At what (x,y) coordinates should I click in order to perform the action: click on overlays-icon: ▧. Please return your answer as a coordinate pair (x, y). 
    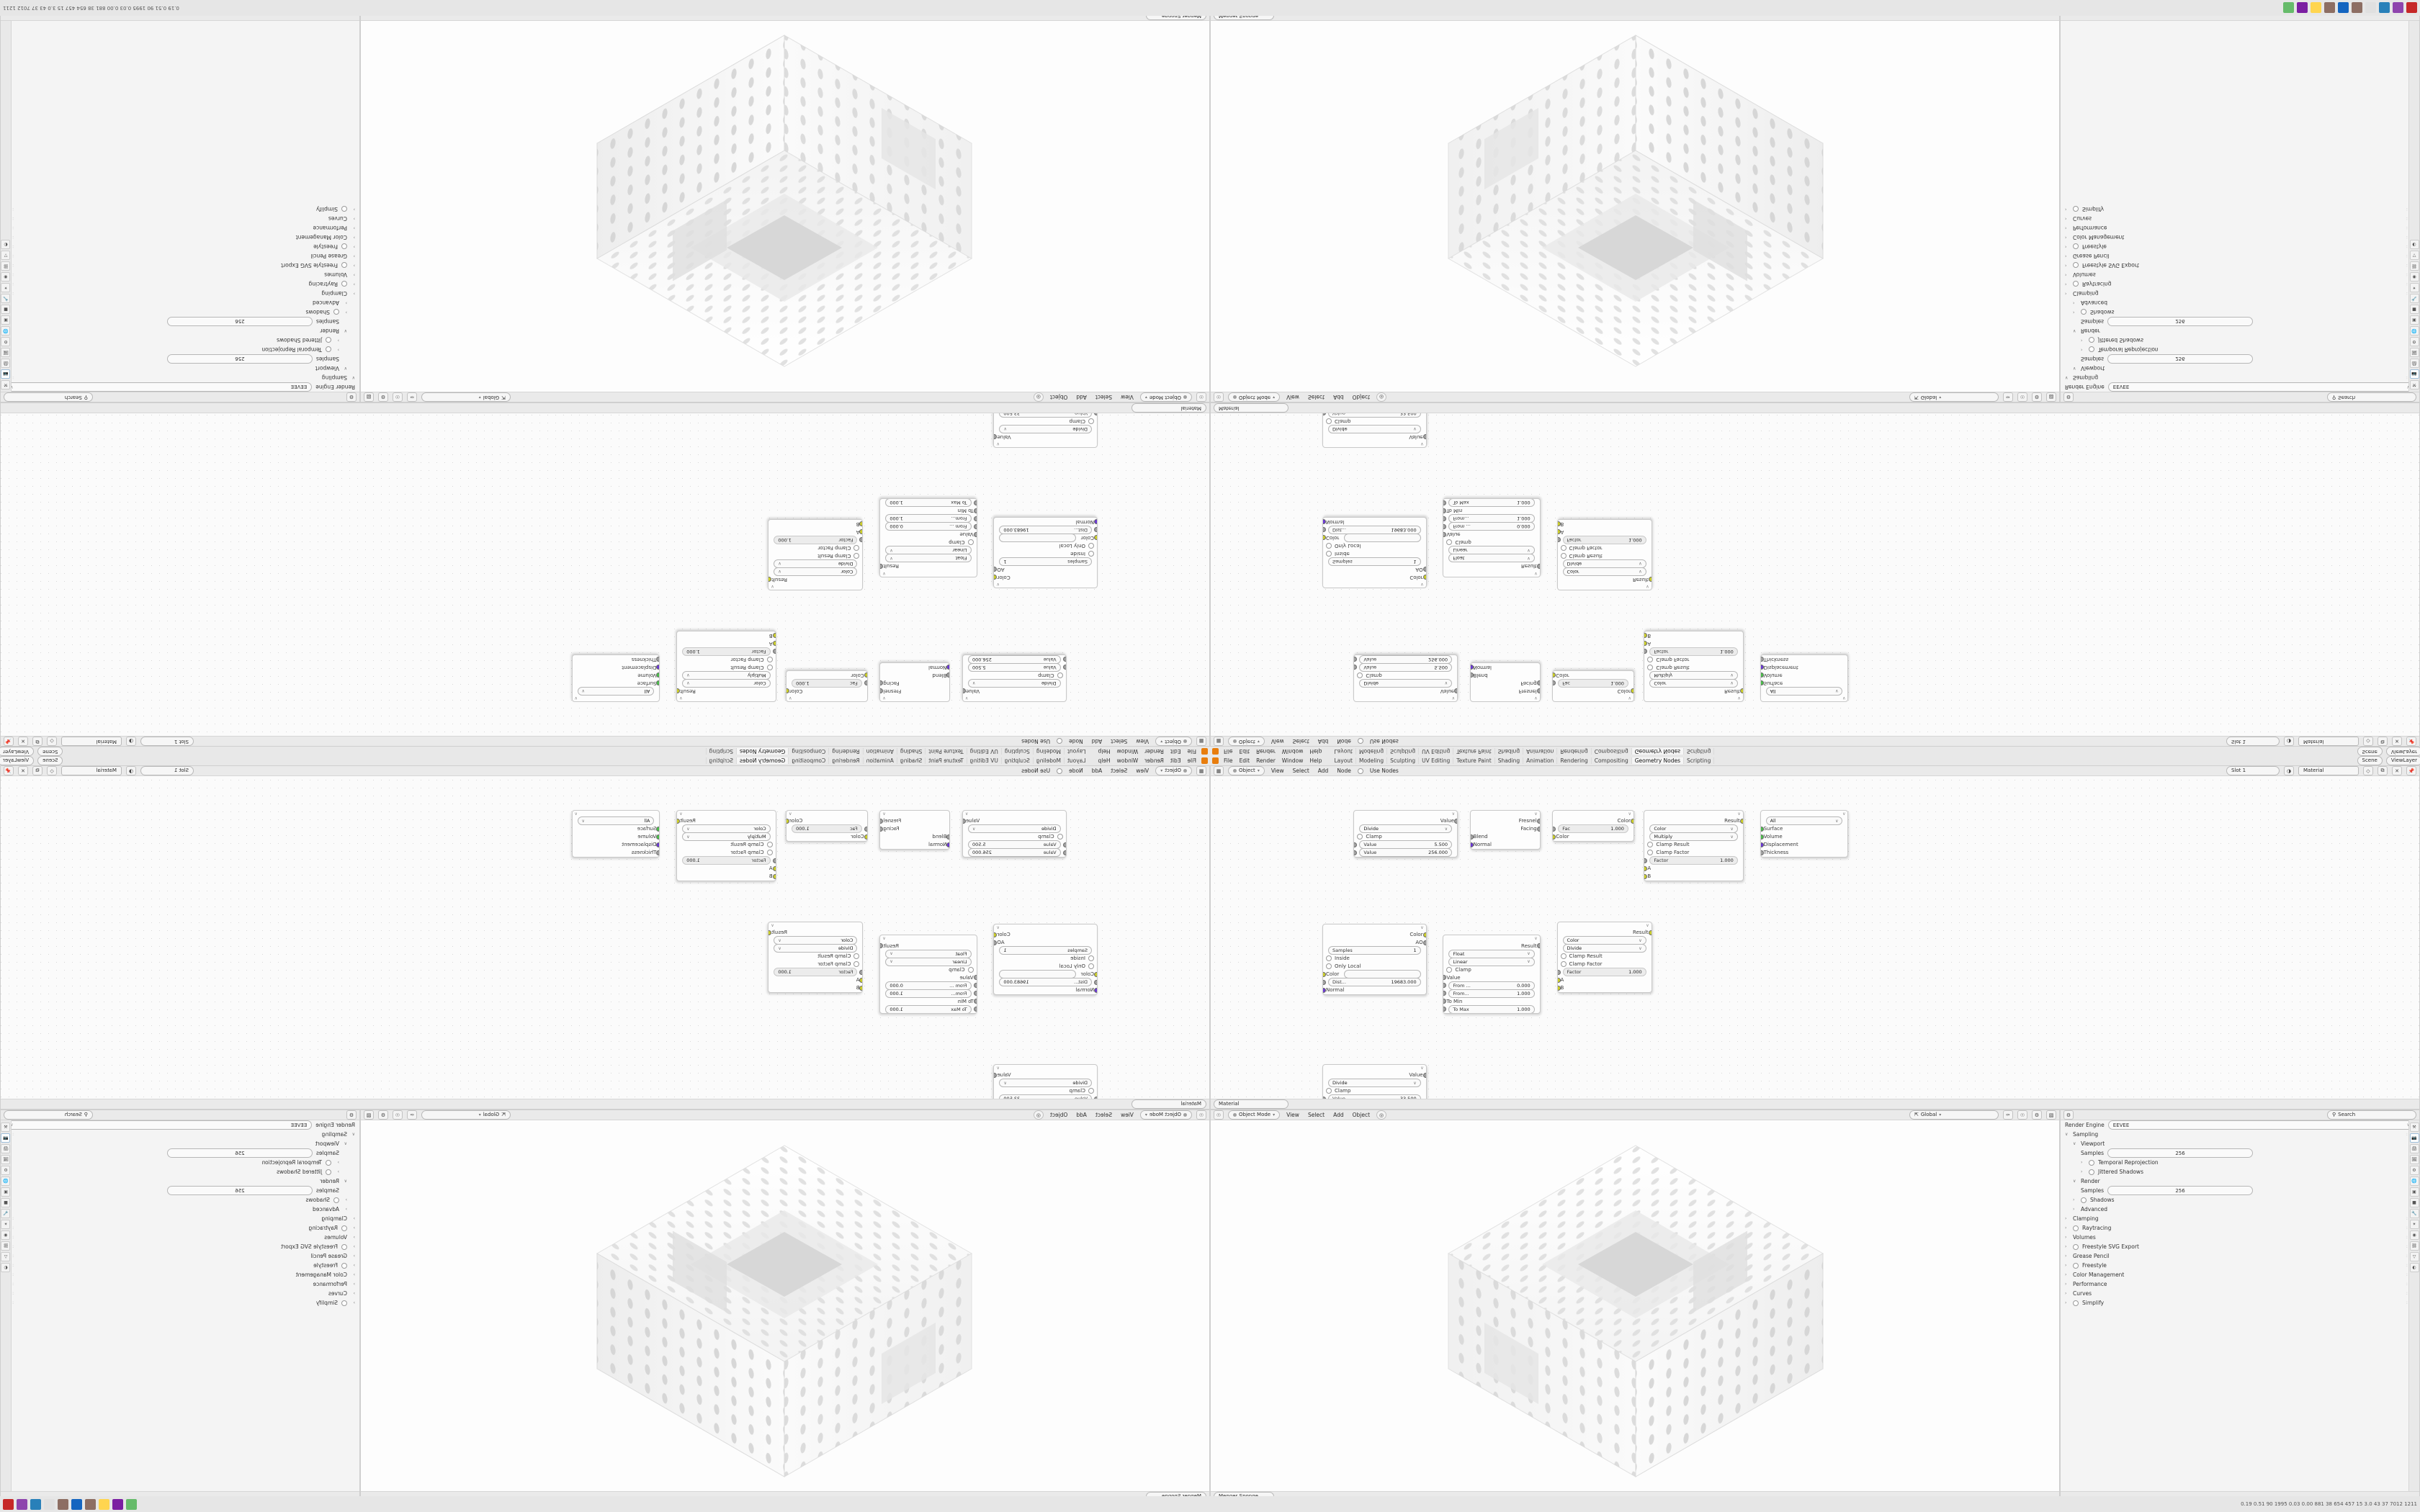
    Looking at the image, I should click on (369, 397).